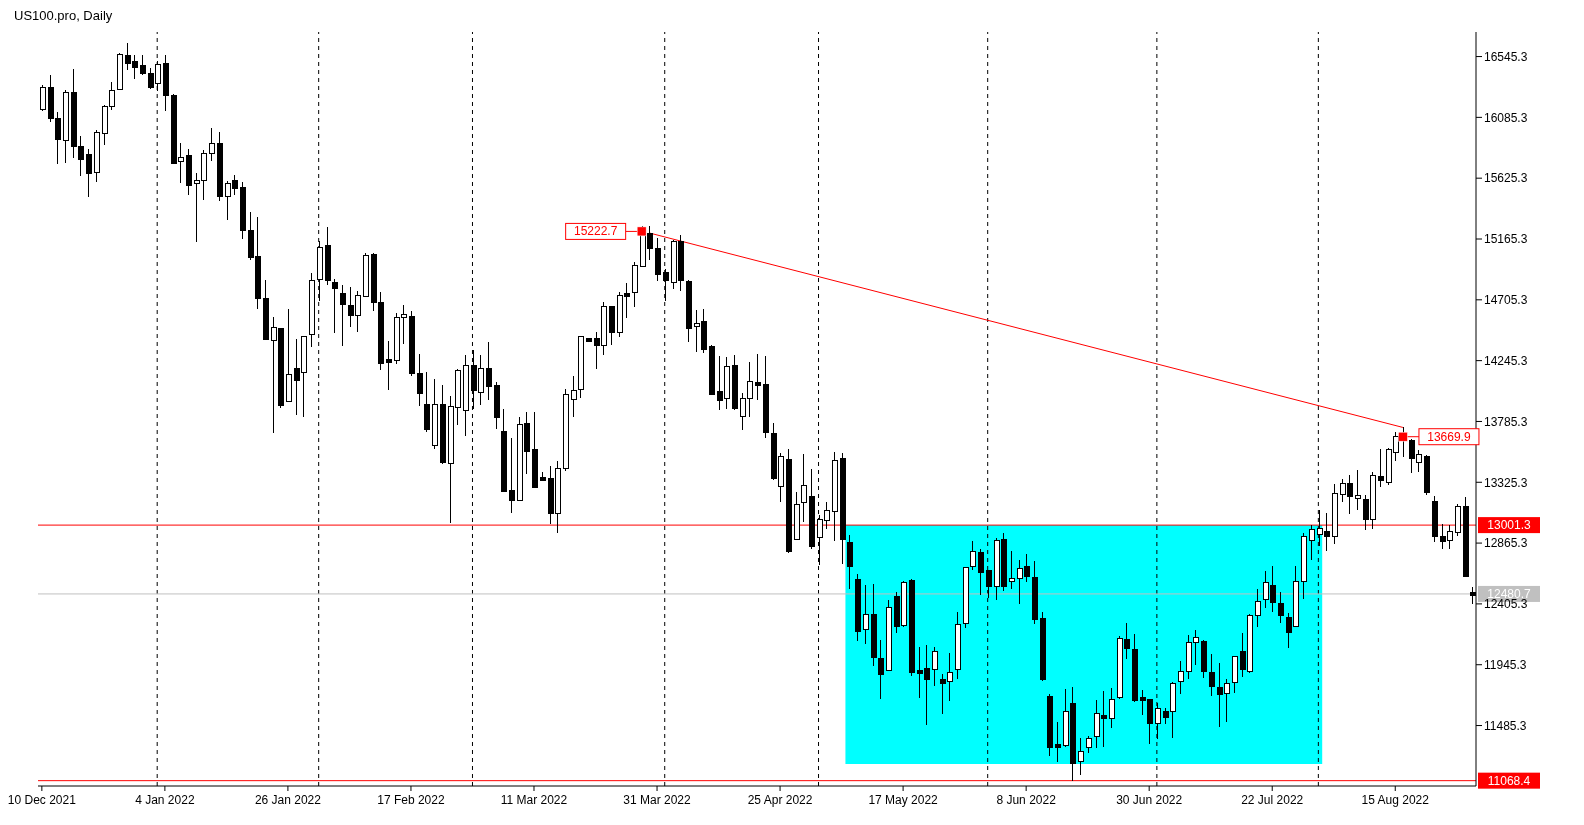  I want to click on y-tick-label: 11485.3, so click(1505, 725).